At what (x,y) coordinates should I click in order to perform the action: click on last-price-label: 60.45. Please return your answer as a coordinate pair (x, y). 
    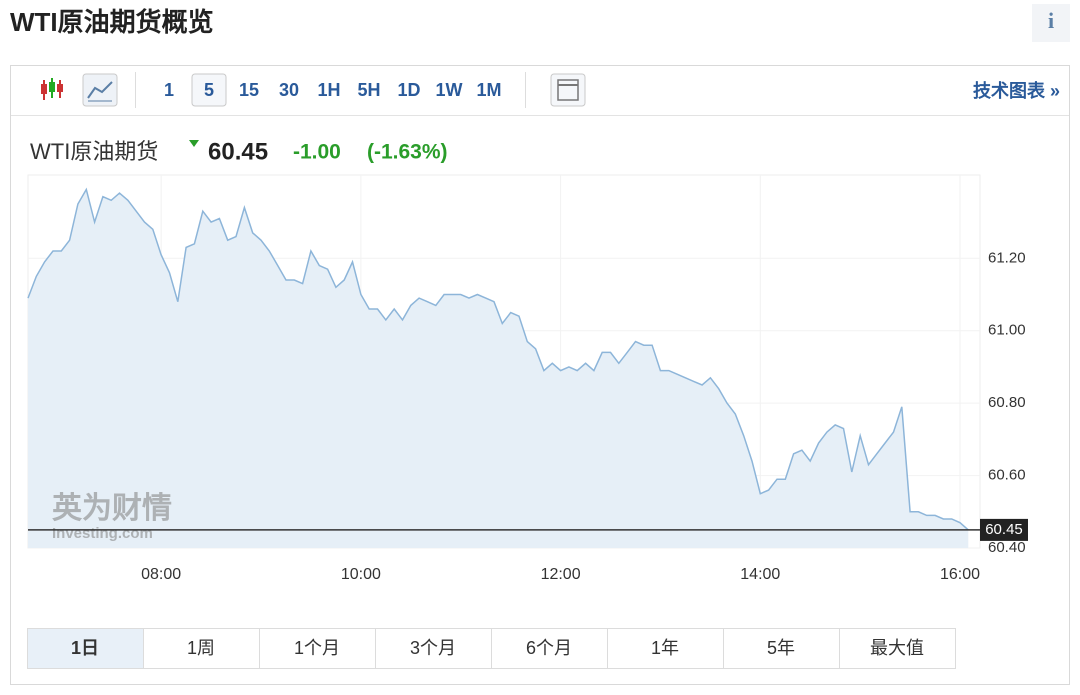
    Looking at the image, I should click on (1004, 529).